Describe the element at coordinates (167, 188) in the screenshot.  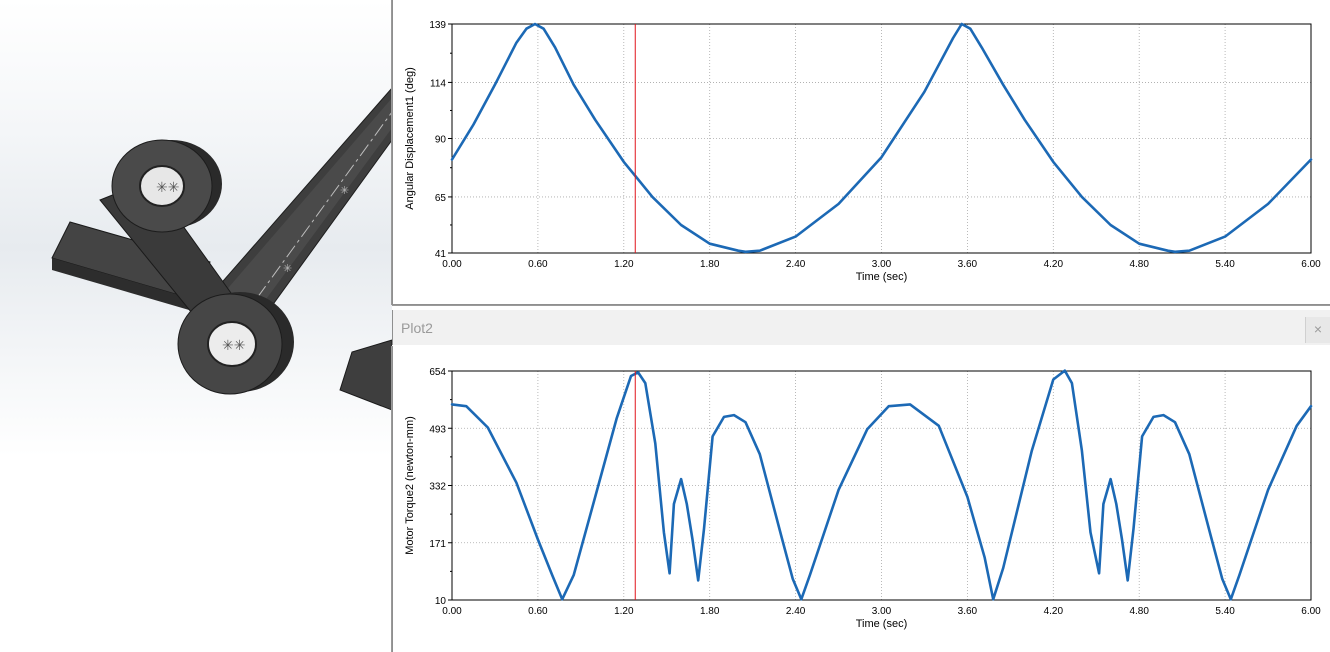
I see `top-pivot-marker: ✳✳` at that location.